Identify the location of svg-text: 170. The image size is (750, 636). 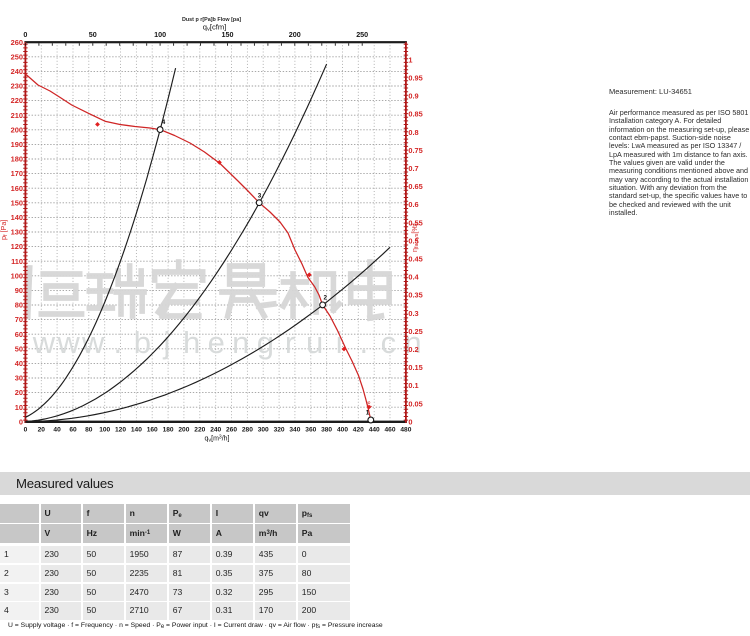
(17, 173).